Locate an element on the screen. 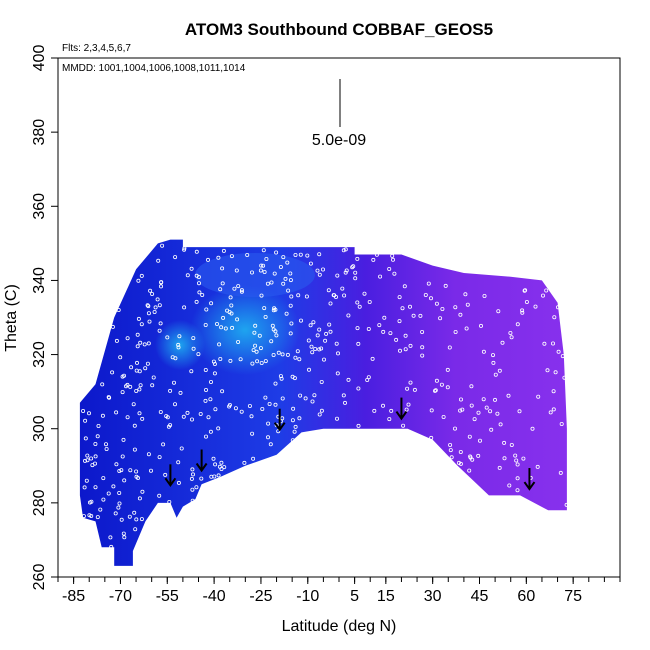 The image size is (650, 650). arrow-markers is located at coordinates (350, 444).